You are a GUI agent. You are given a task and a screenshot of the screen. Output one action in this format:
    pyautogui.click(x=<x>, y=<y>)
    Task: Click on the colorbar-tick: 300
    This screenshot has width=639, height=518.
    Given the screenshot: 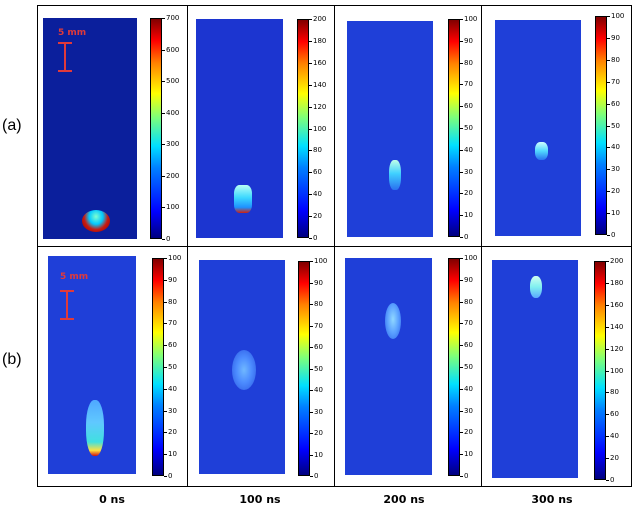 What is the action you would take?
    pyautogui.click(x=170, y=144)
    